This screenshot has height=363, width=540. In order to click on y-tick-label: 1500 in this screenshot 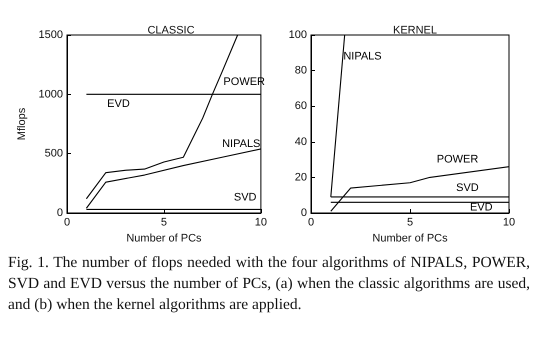, I will do `click(50, 35)`.